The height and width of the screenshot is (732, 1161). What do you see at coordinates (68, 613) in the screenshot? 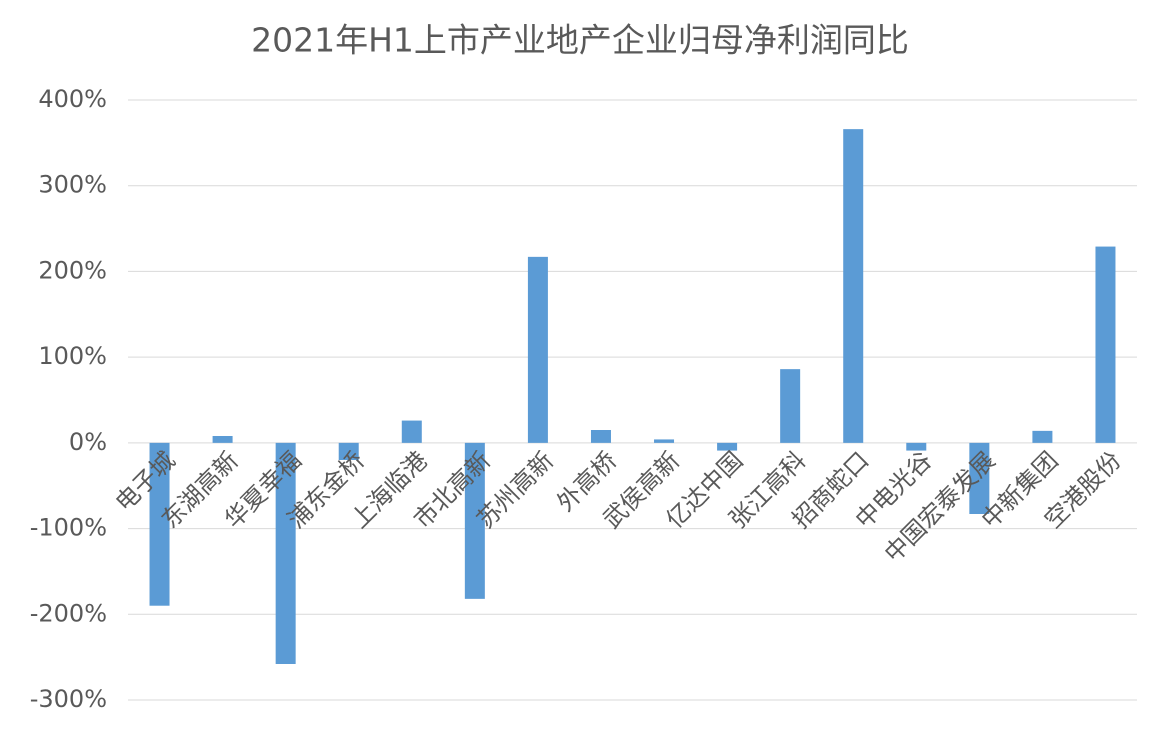
I see `y-tick-label: -200%` at bounding box center [68, 613].